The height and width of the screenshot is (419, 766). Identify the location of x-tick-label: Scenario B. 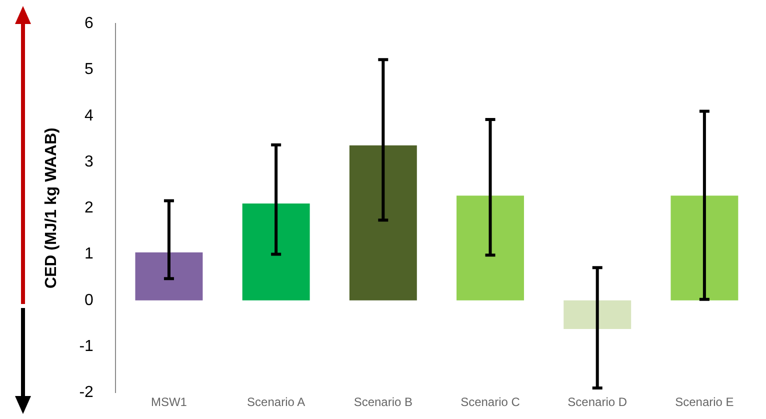
(383, 402).